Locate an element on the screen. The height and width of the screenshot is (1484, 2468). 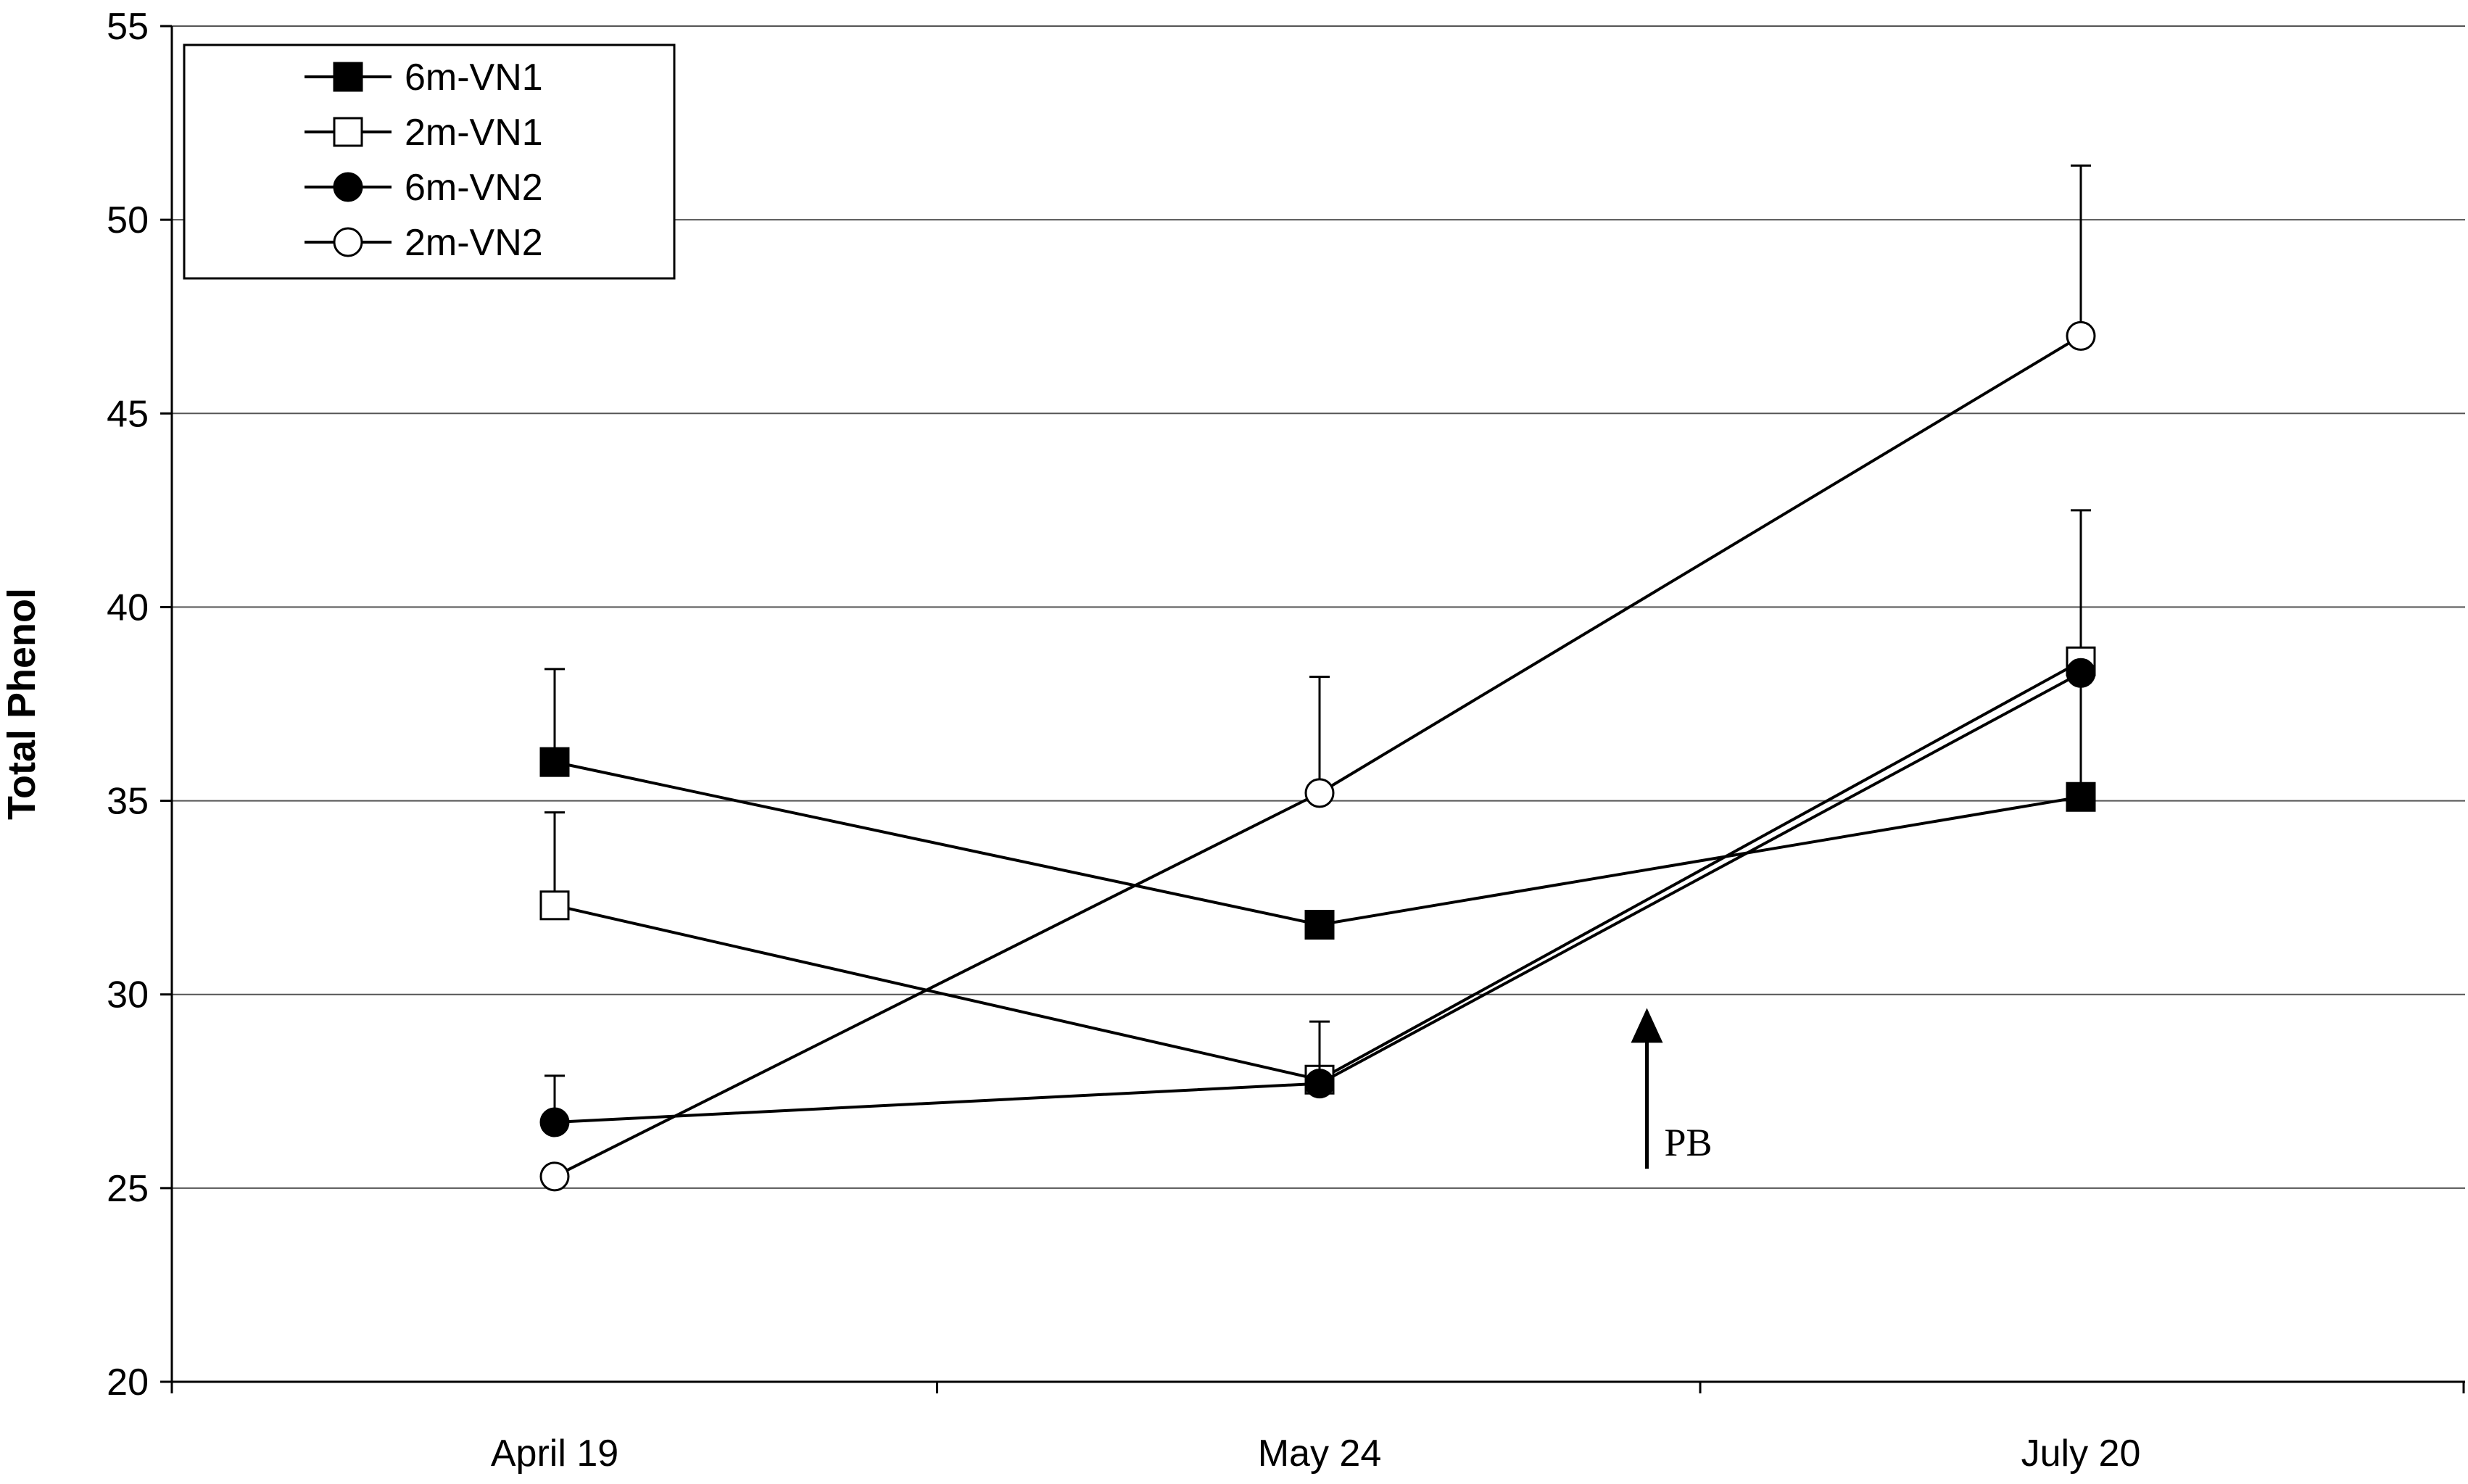
x-tick-label: May 24 is located at coordinates (1320, 1454).